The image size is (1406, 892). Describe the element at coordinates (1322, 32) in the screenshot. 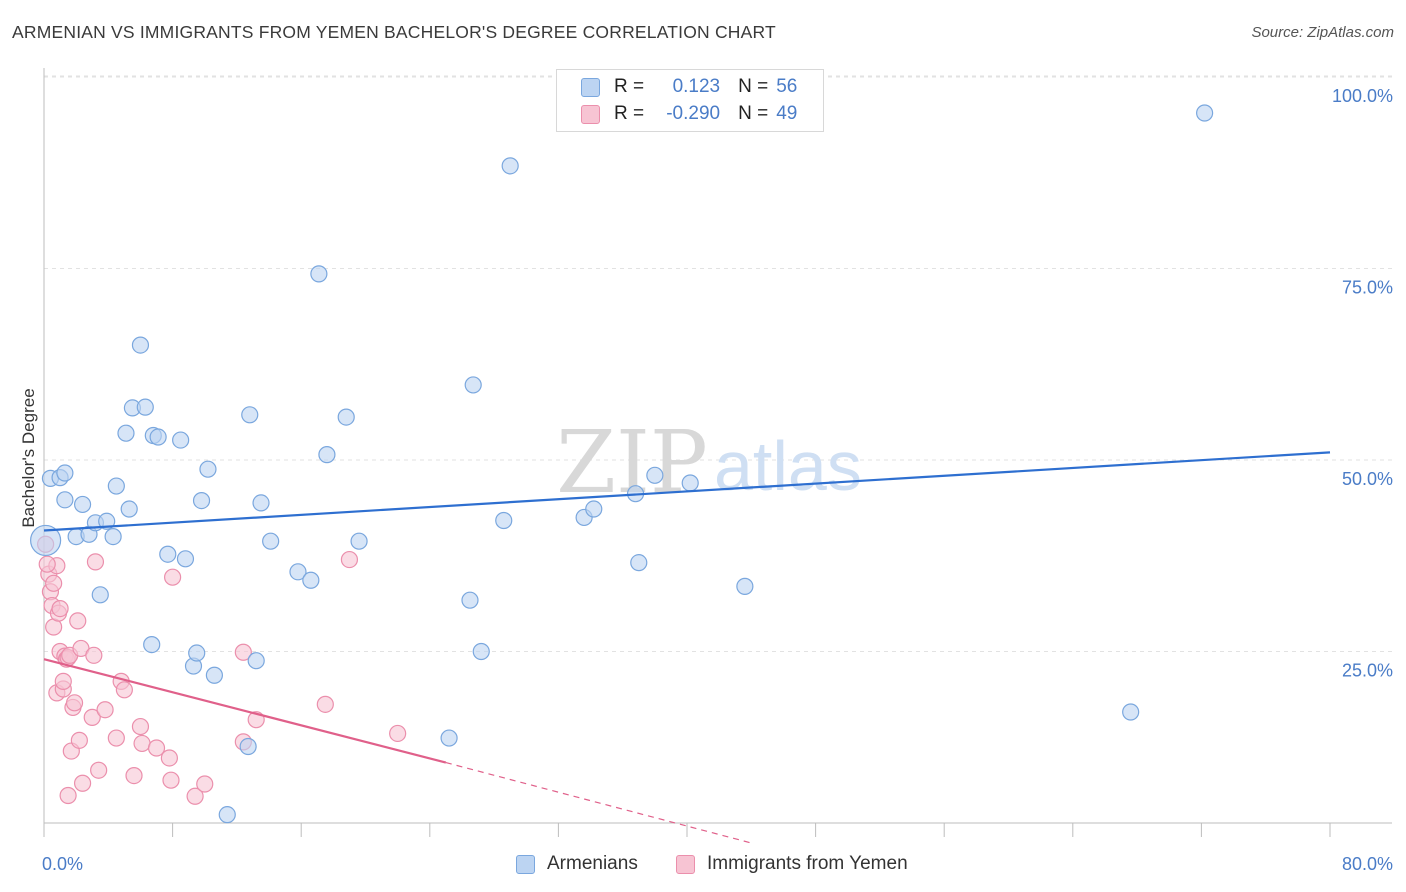

I see `source-credit: Source: ZipAtlas.com` at that location.